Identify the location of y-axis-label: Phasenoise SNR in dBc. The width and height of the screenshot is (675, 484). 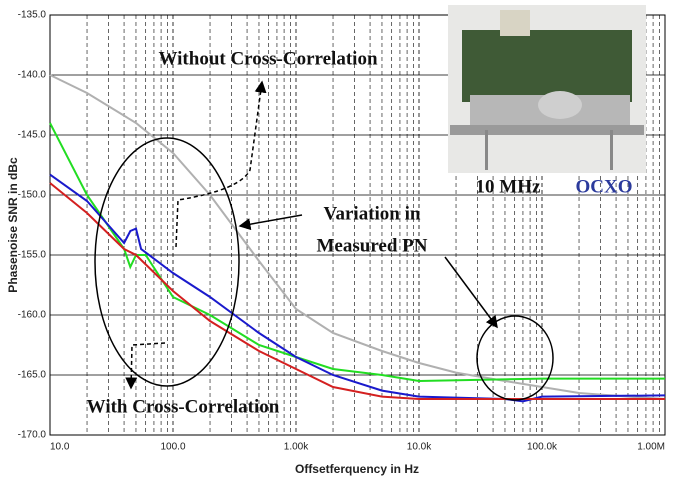
(13, 225).